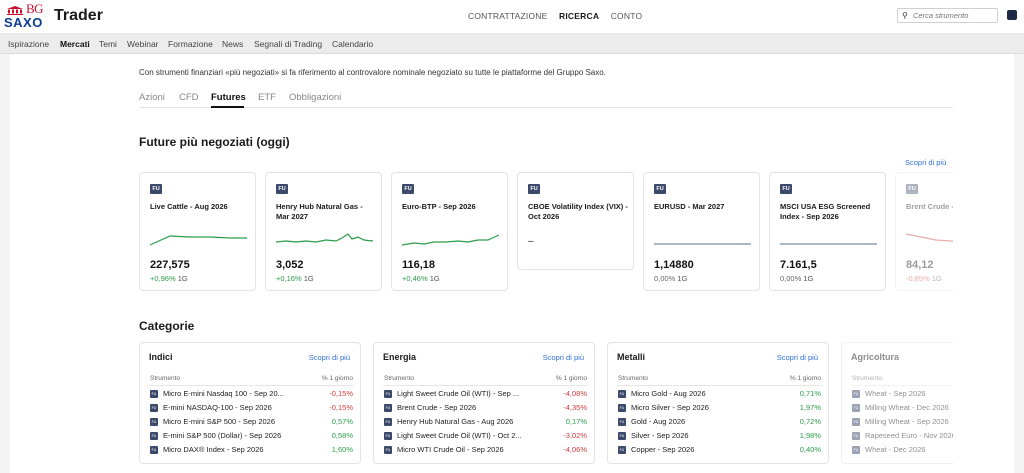 Image resolution: width=1024 pixels, height=473 pixels. I want to click on future-price: 227,575, so click(170, 265).